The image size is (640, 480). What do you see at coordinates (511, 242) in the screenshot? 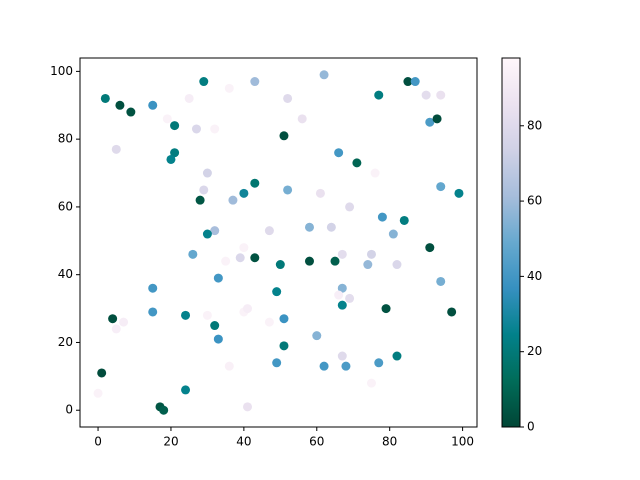
I see `colorbar` at bounding box center [511, 242].